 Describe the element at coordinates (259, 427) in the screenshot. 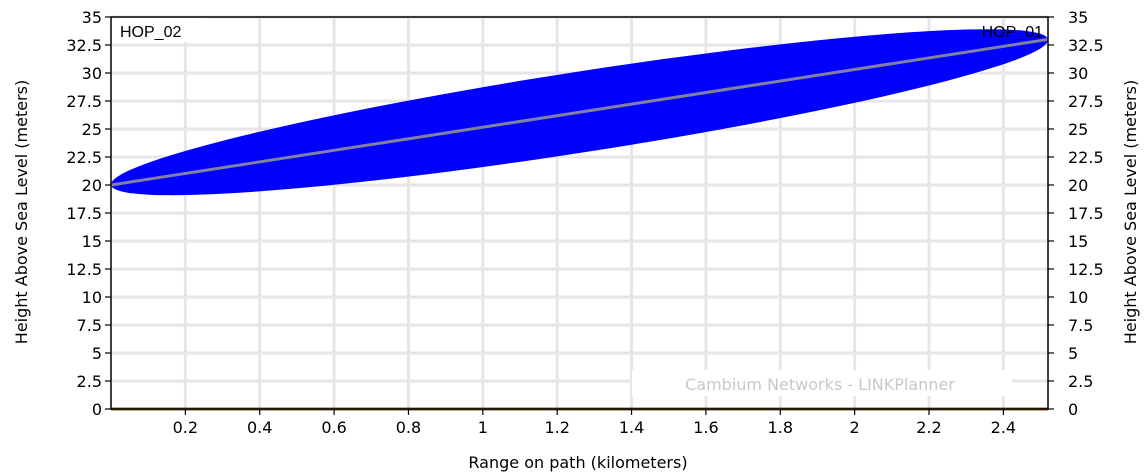

I see `x-tick-label: 0.4` at that location.